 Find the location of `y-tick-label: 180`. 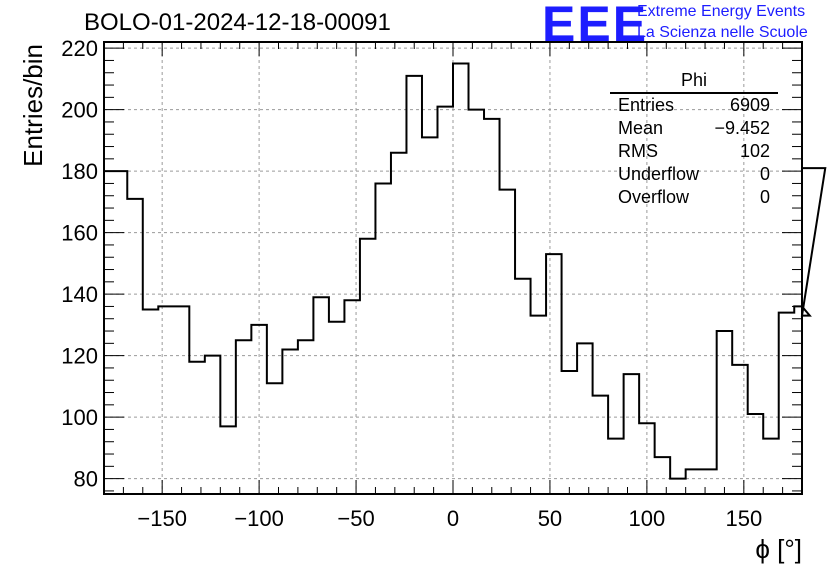

y-tick-label: 180 is located at coordinates (79, 171).